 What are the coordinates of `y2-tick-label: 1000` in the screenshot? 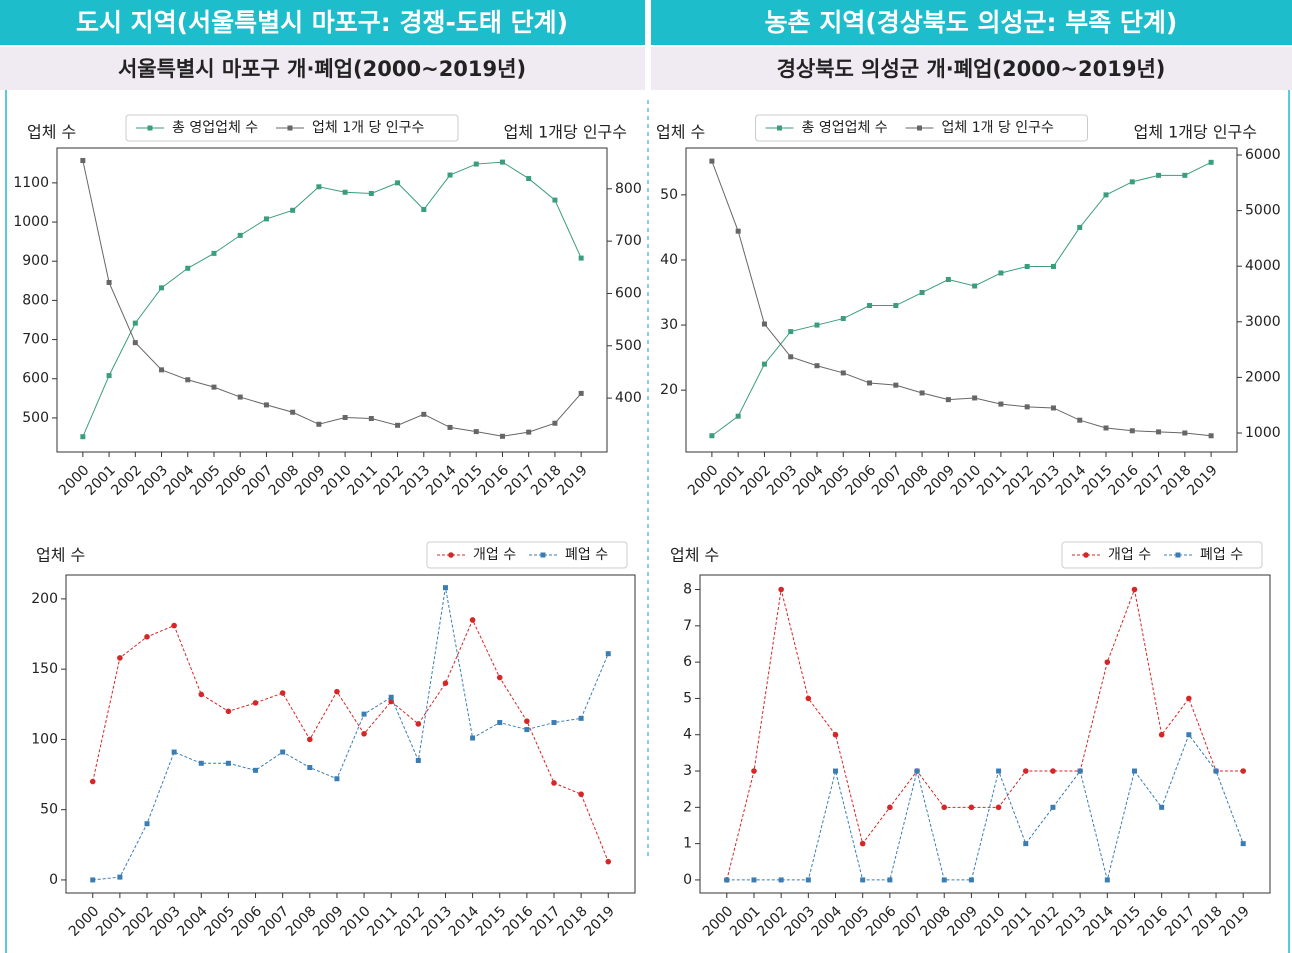 It's located at (1263, 433).